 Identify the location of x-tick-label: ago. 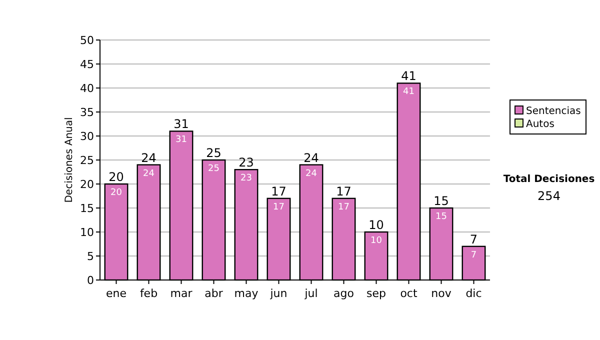
(344, 293).